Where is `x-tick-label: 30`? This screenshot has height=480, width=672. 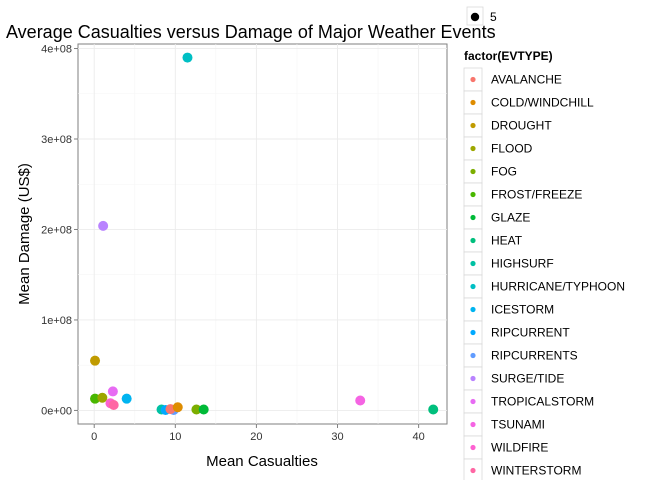
x-tick-label: 30 is located at coordinates (337, 437).